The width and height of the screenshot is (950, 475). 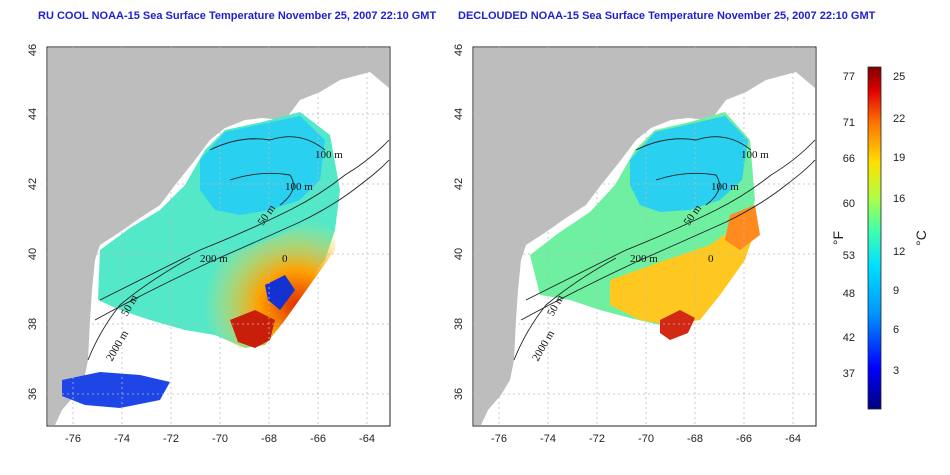 What do you see at coordinates (459, 254) in the screenshot?
I see `right-lat-tick: 40` at bounding box center [459, 254].